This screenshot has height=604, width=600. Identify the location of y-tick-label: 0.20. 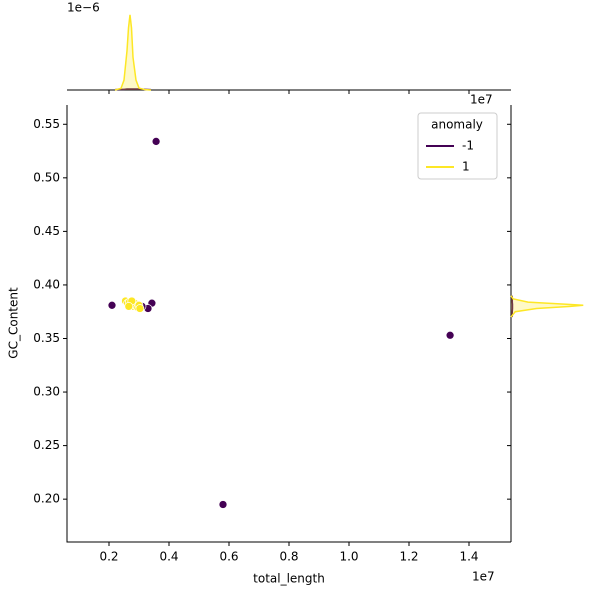
(46, 499).